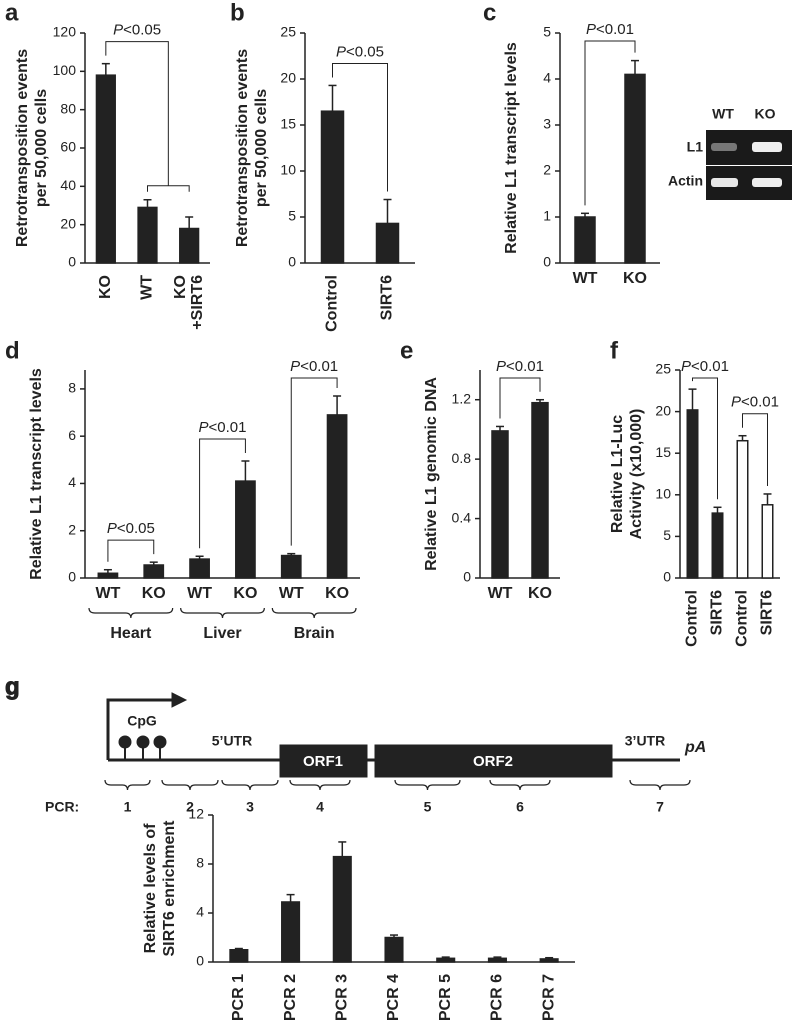 The image size is (800, 1030). I want to click on y-tick-label: 8, so click(72, 388).